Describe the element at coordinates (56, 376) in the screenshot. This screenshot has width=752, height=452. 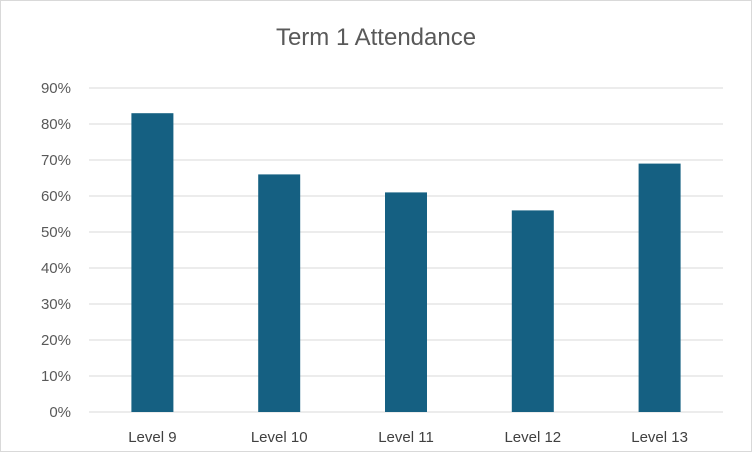
I see `y-tick-label: 10%` at that location.